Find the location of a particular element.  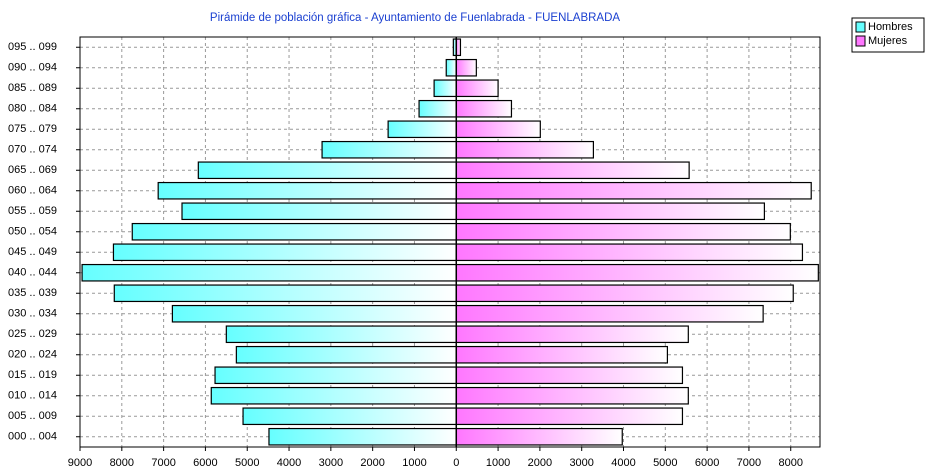

y-tick-label: 005 .. 009 is located at coordinates (32, 416).